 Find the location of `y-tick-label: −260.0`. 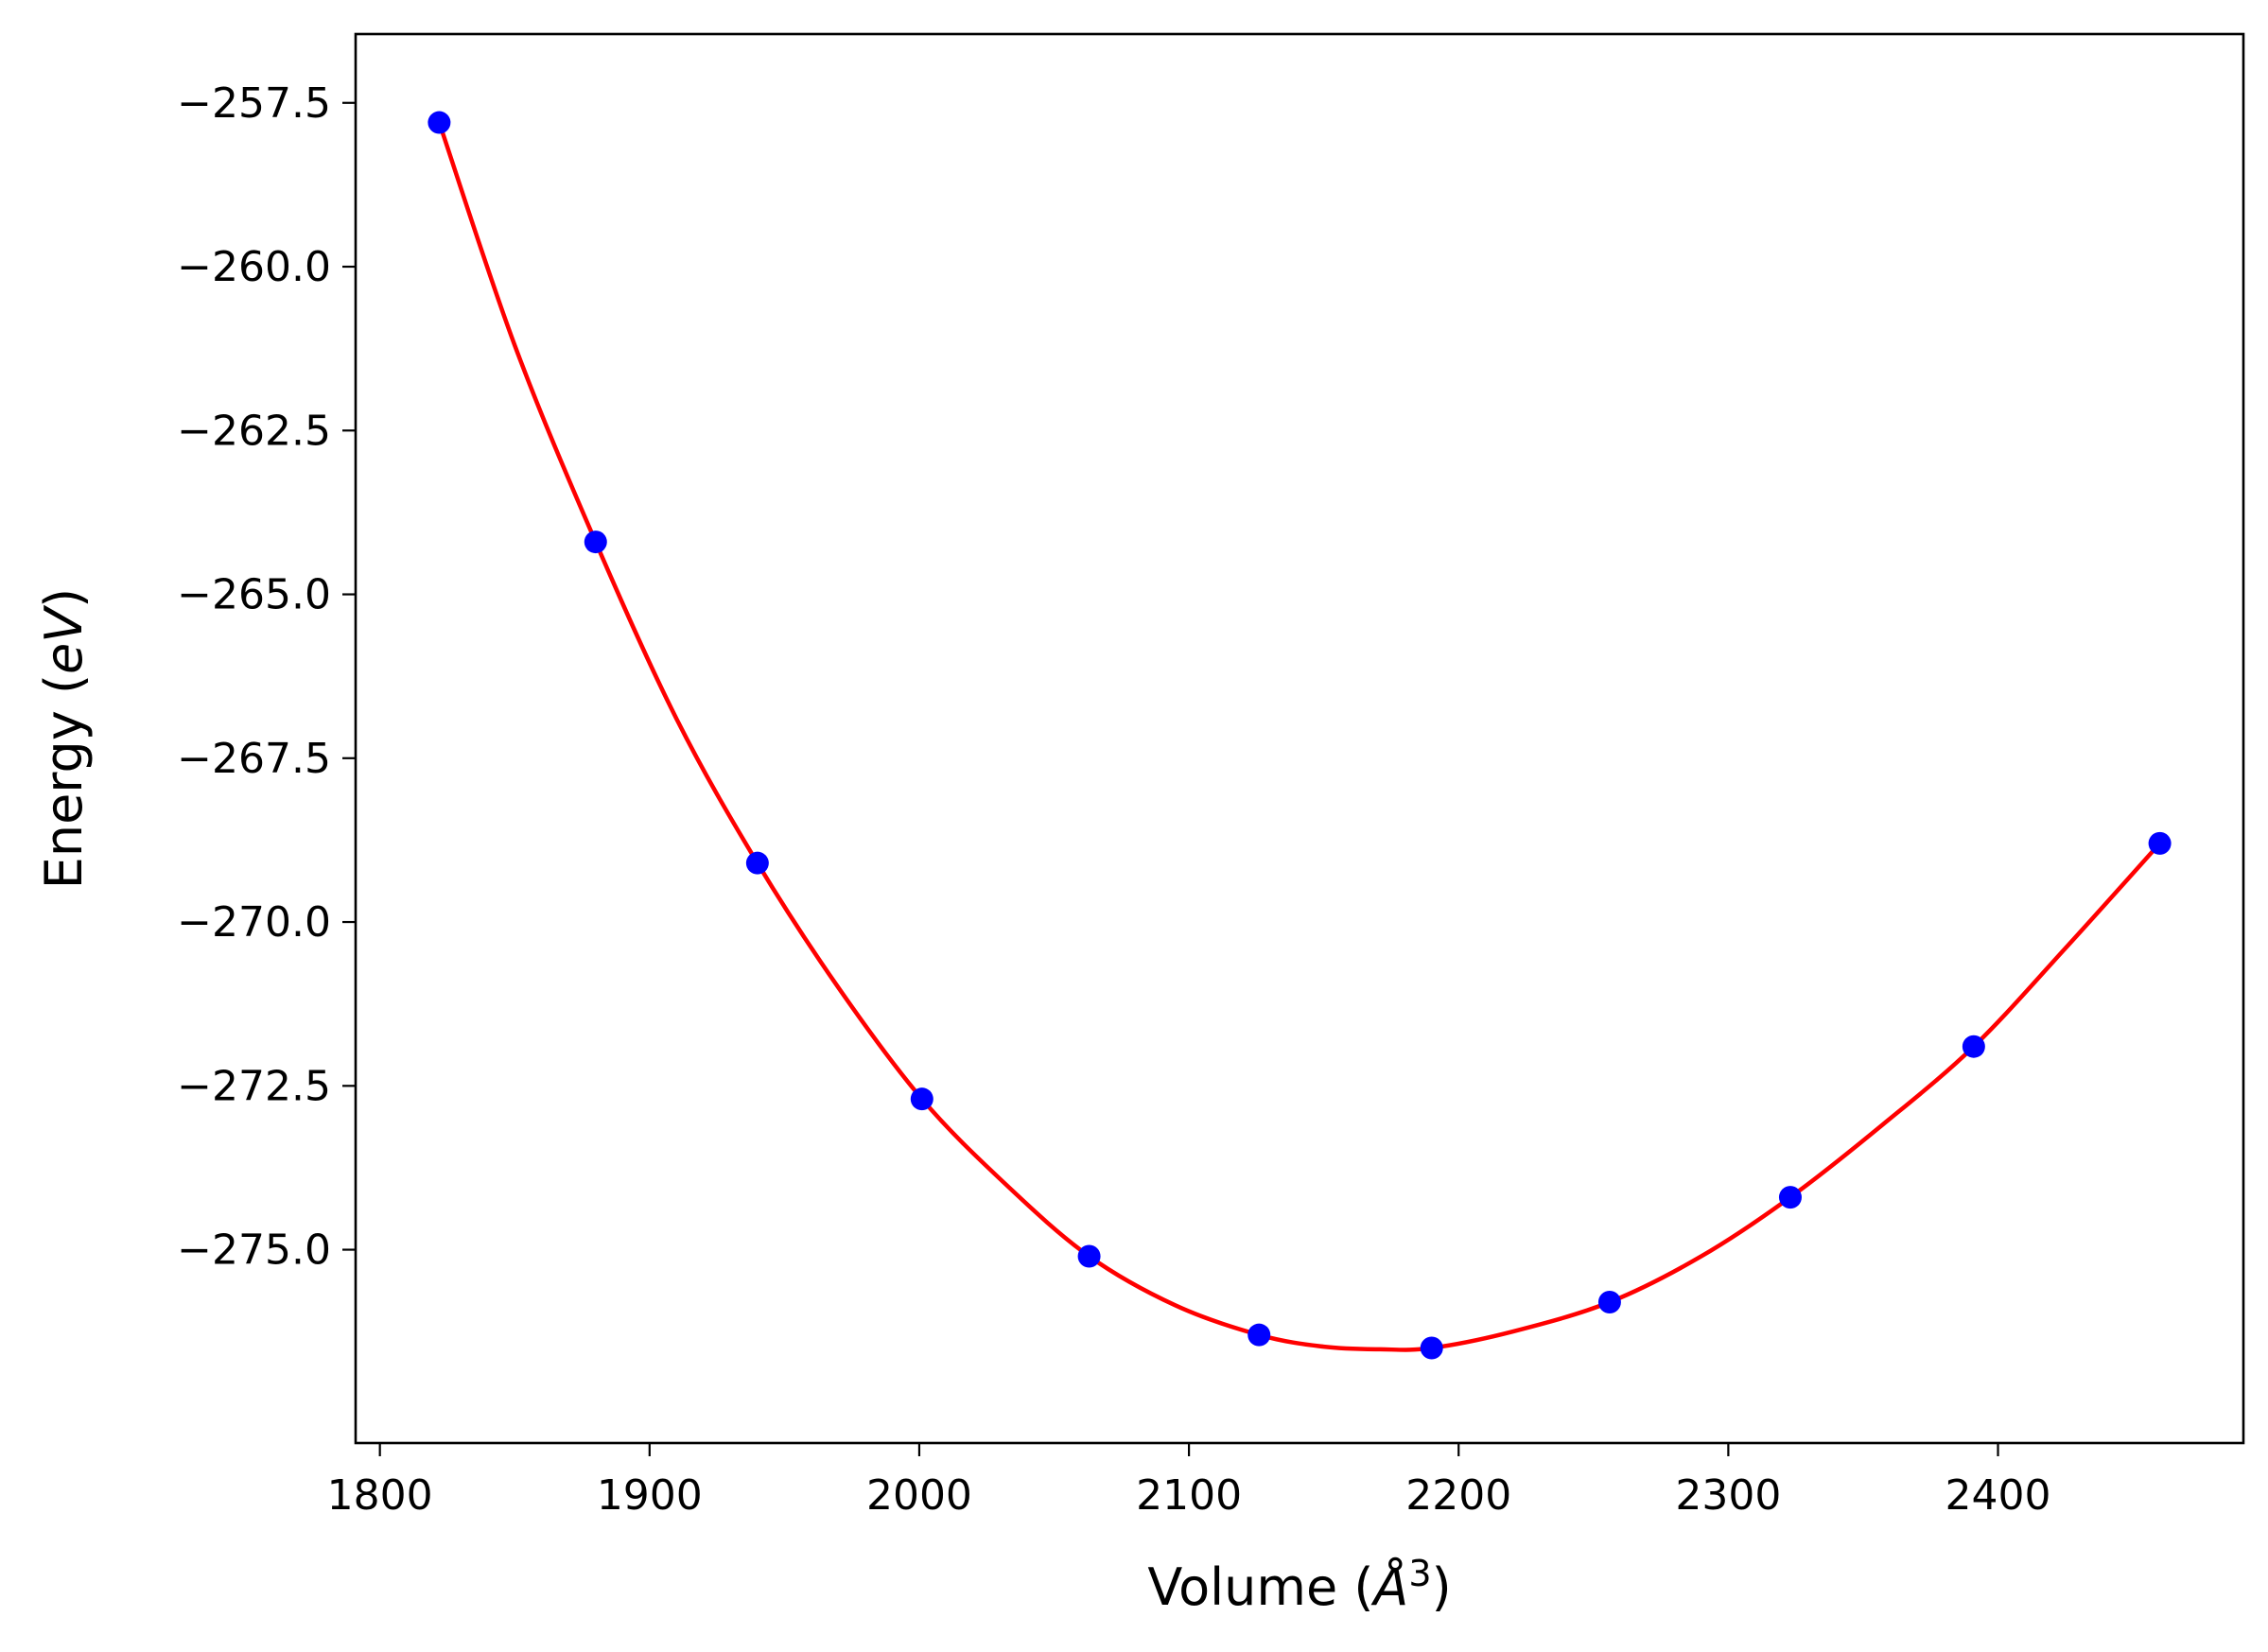

y-tick-label: −260.0 is located at coordinates (254, 267).